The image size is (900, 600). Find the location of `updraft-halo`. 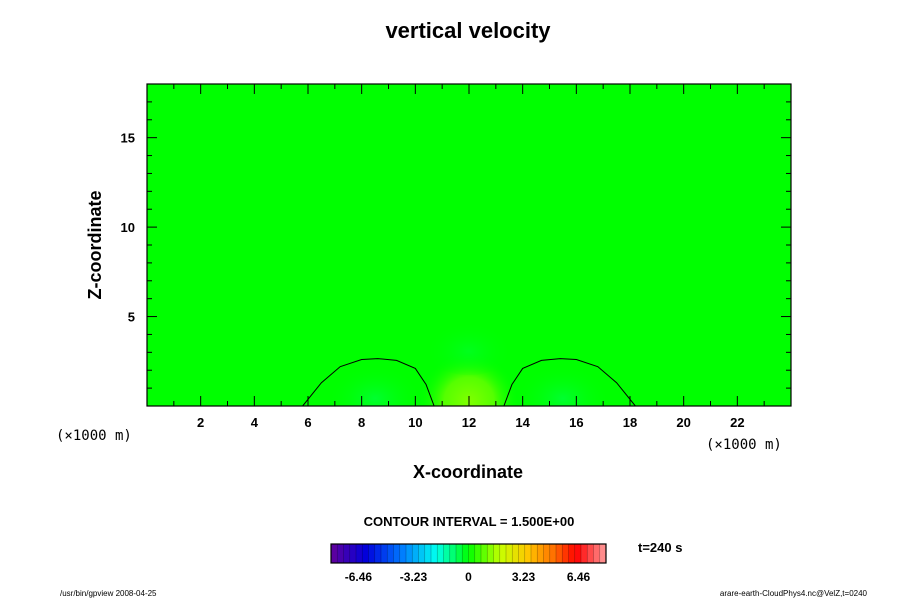

updraft-halo is located at coordinates (469, 345).